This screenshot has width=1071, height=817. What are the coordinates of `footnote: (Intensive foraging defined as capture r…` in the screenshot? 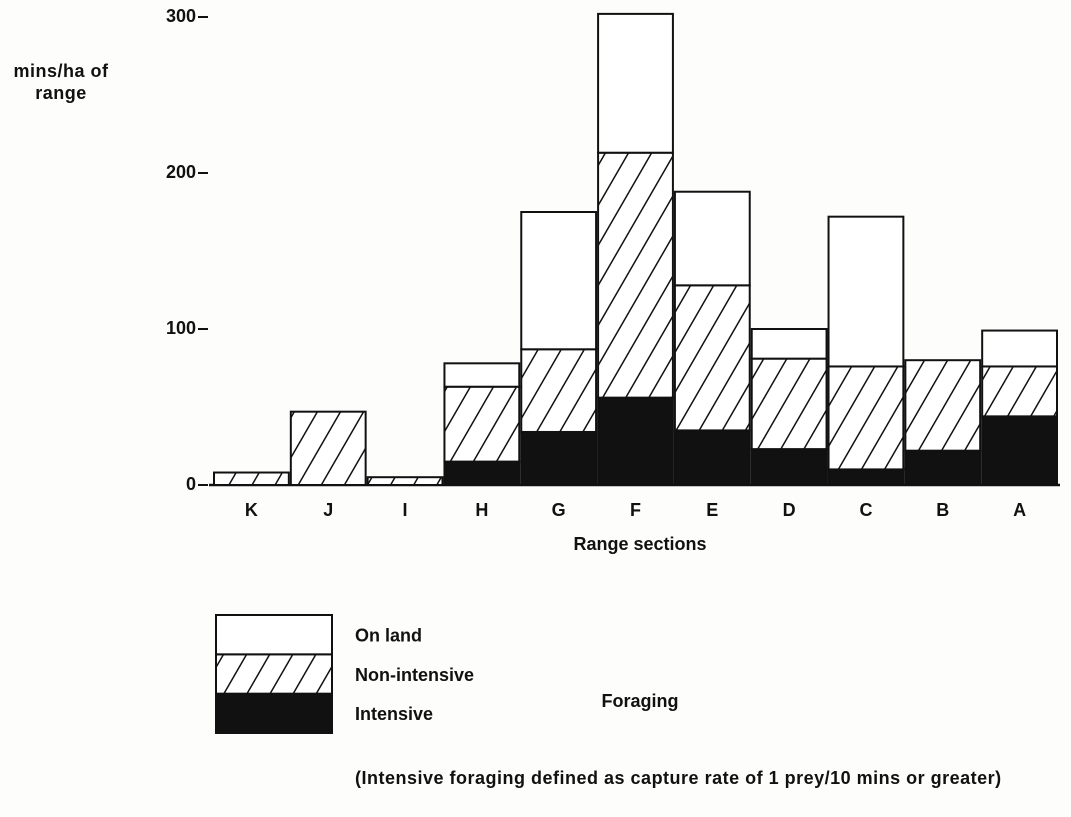 It's located at (678, 778).